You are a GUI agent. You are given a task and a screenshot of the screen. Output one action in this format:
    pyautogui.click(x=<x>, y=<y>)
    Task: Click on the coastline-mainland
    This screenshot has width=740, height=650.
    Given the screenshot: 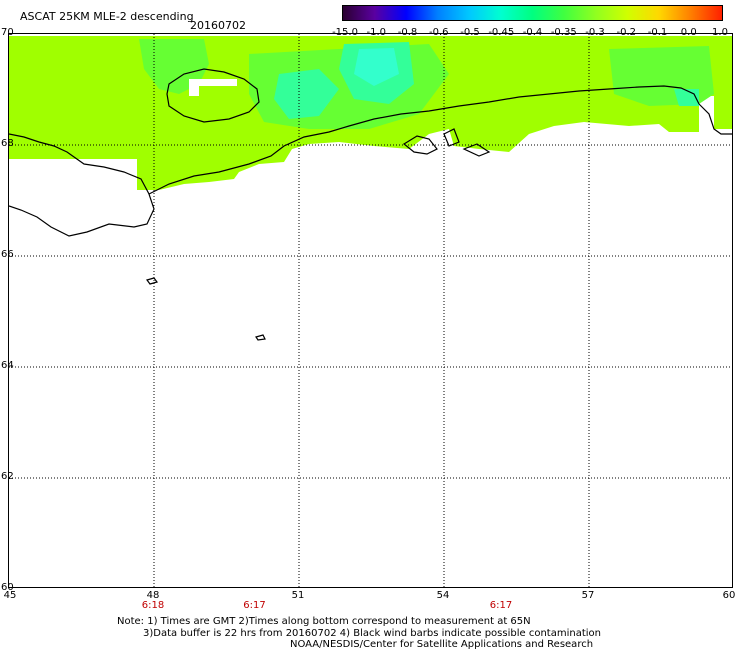 What is the action you would take?
    pyautogui.click(x=424, y=140)
    